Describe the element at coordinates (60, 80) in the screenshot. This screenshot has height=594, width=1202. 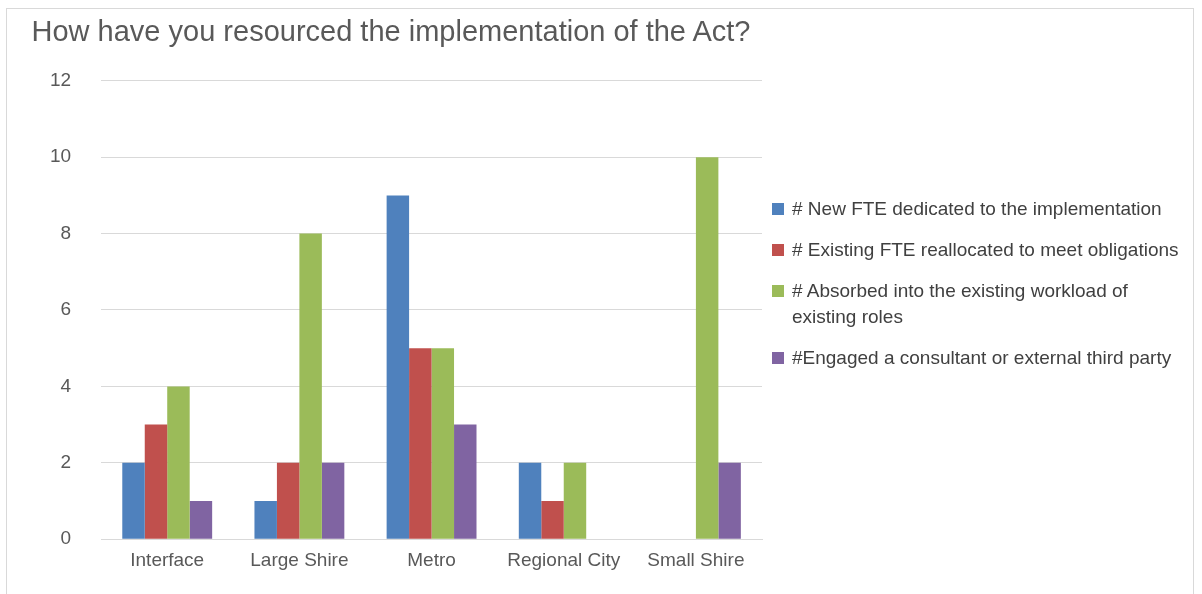
I see `y-tick-label: 12` at that location.